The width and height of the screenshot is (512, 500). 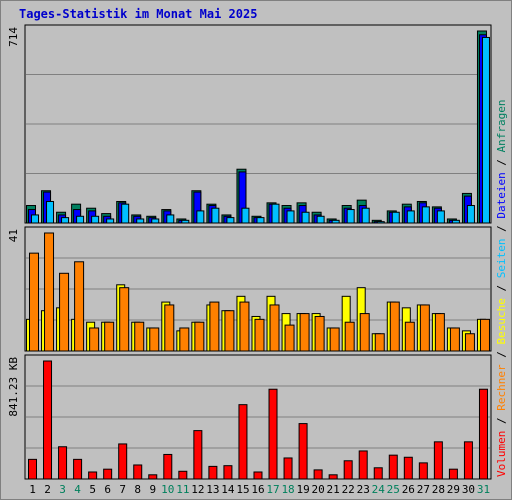 What do you see at coordinates (408, 489) in the screenshot?
I see `x-tick-label: 26` at bounding box center [408, 489].